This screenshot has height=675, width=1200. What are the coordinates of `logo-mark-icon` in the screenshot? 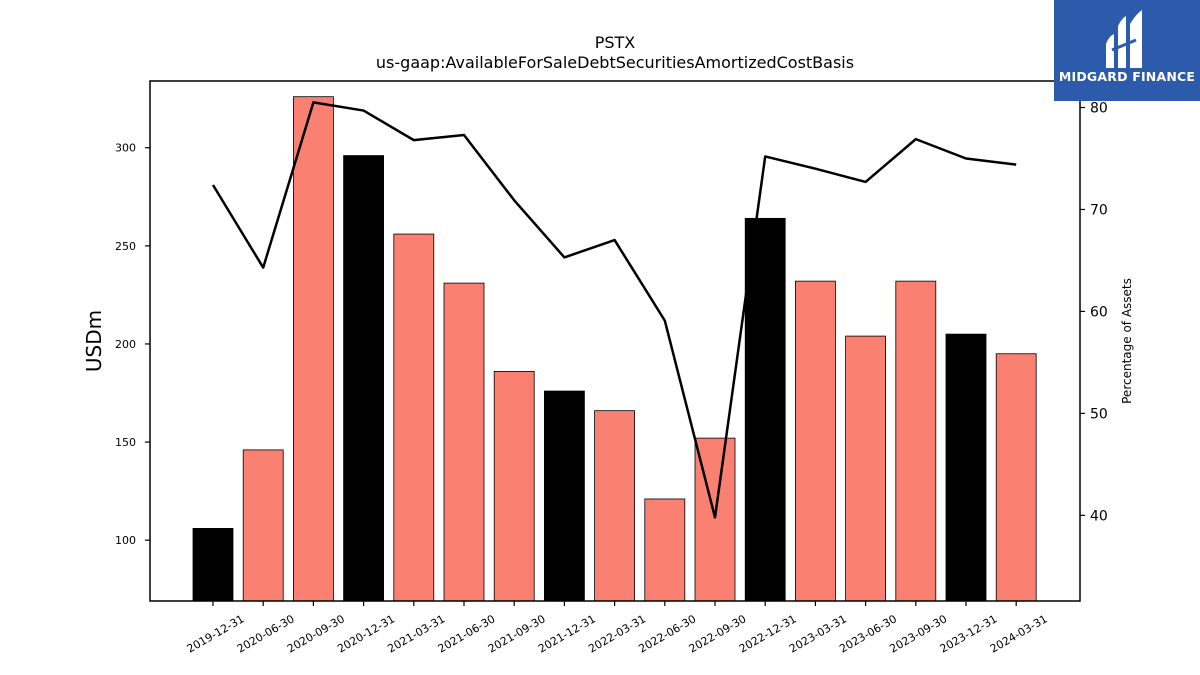 It's located at (1124, 39).